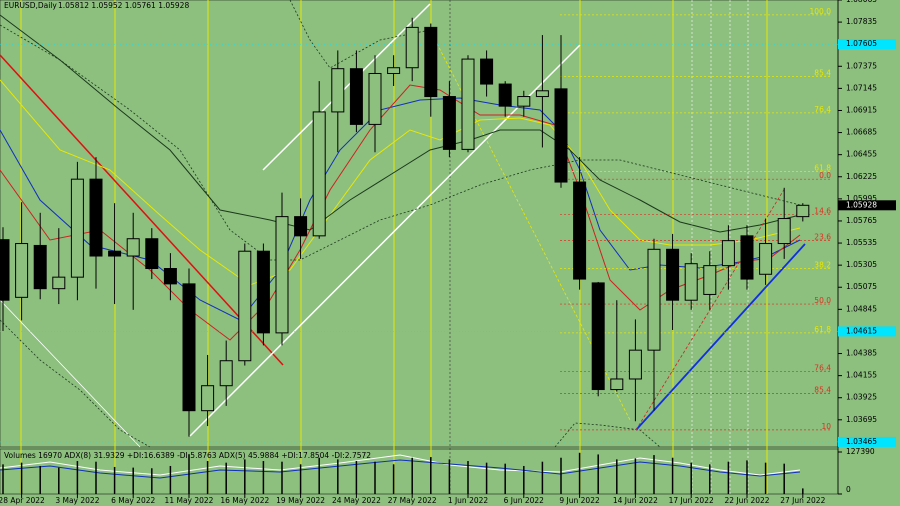 Image resolution: width=900 pixels, height=506 pixels. What do you see at coordinates (412, 500) in the screenshot?
I see `x-tick-label: 27 May 2022` at bounding box center [412, 500].